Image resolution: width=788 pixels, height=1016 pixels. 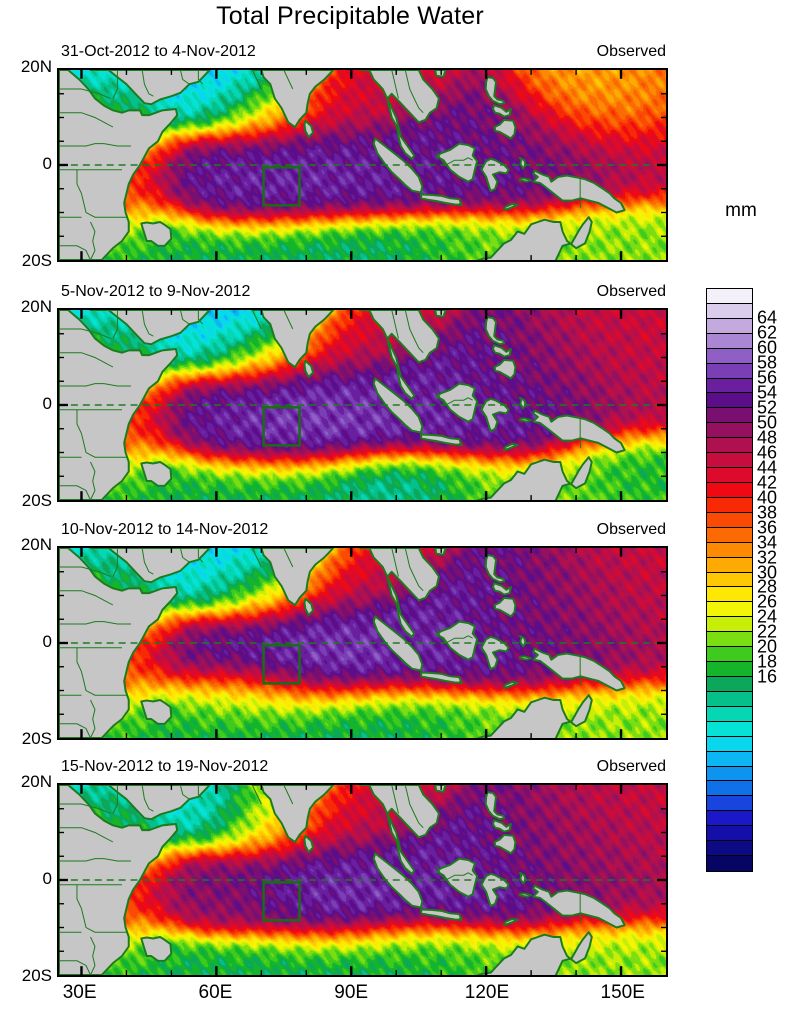 What do you see at coordinates (487, 992) in the screenshot?
I see `x-axis-label: 120E` at bounding box center [487, 992].